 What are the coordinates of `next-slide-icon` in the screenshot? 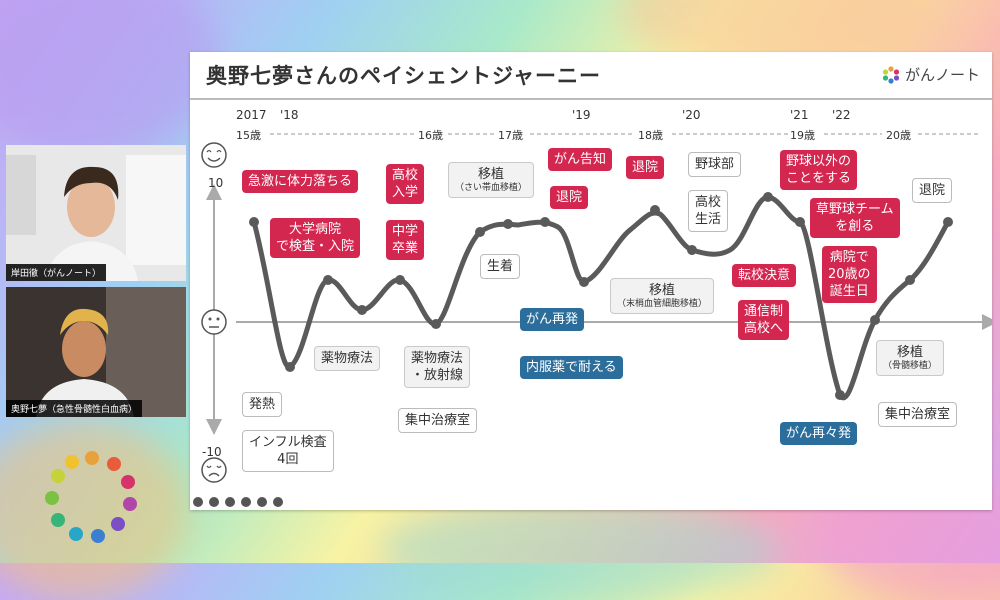 It's located at (278, 502).